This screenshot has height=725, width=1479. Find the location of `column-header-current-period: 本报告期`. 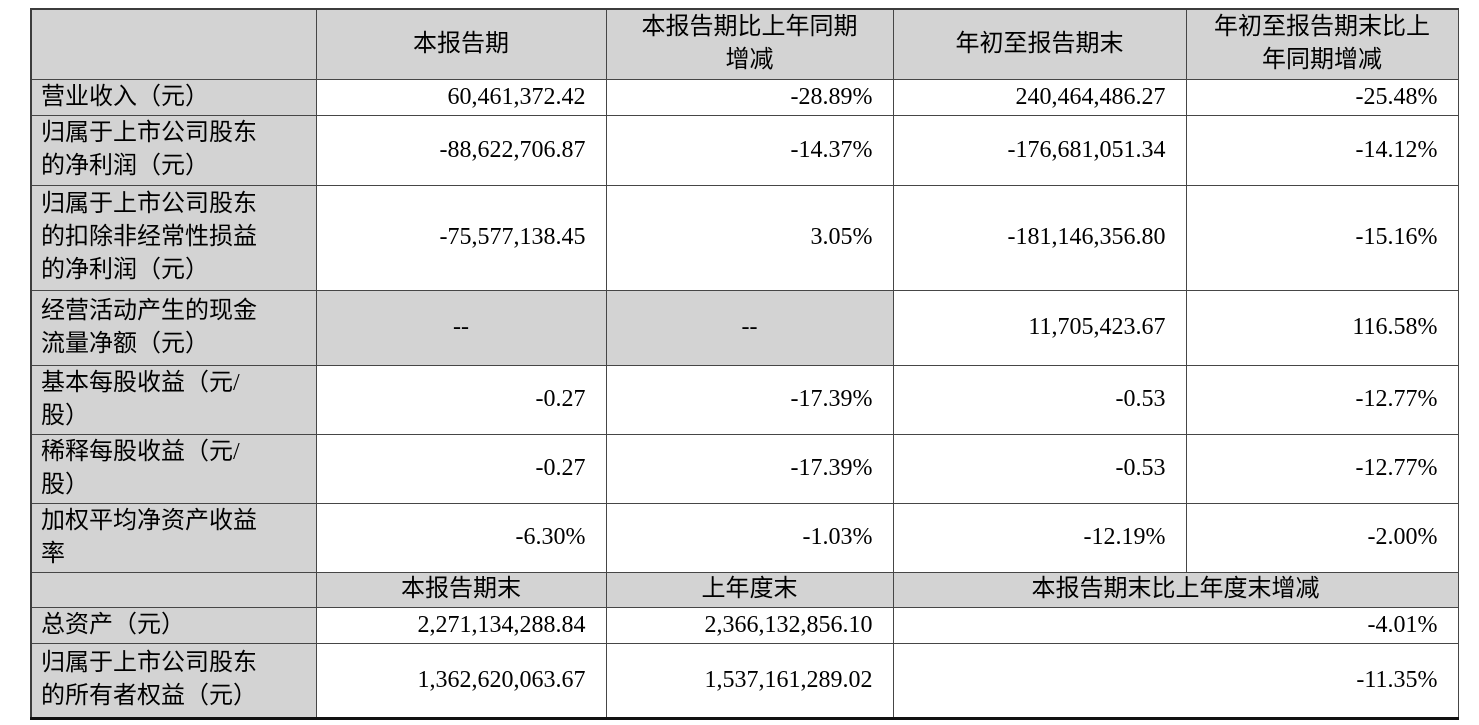

column-header-current-period: 本报告期 is located at coordinates (461, 44).